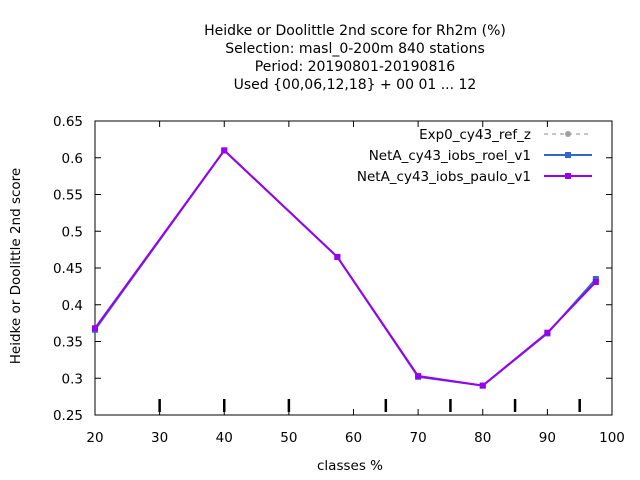  I want to click on legend-item: Exp0_cy43_ref_z, so click(505, 135).